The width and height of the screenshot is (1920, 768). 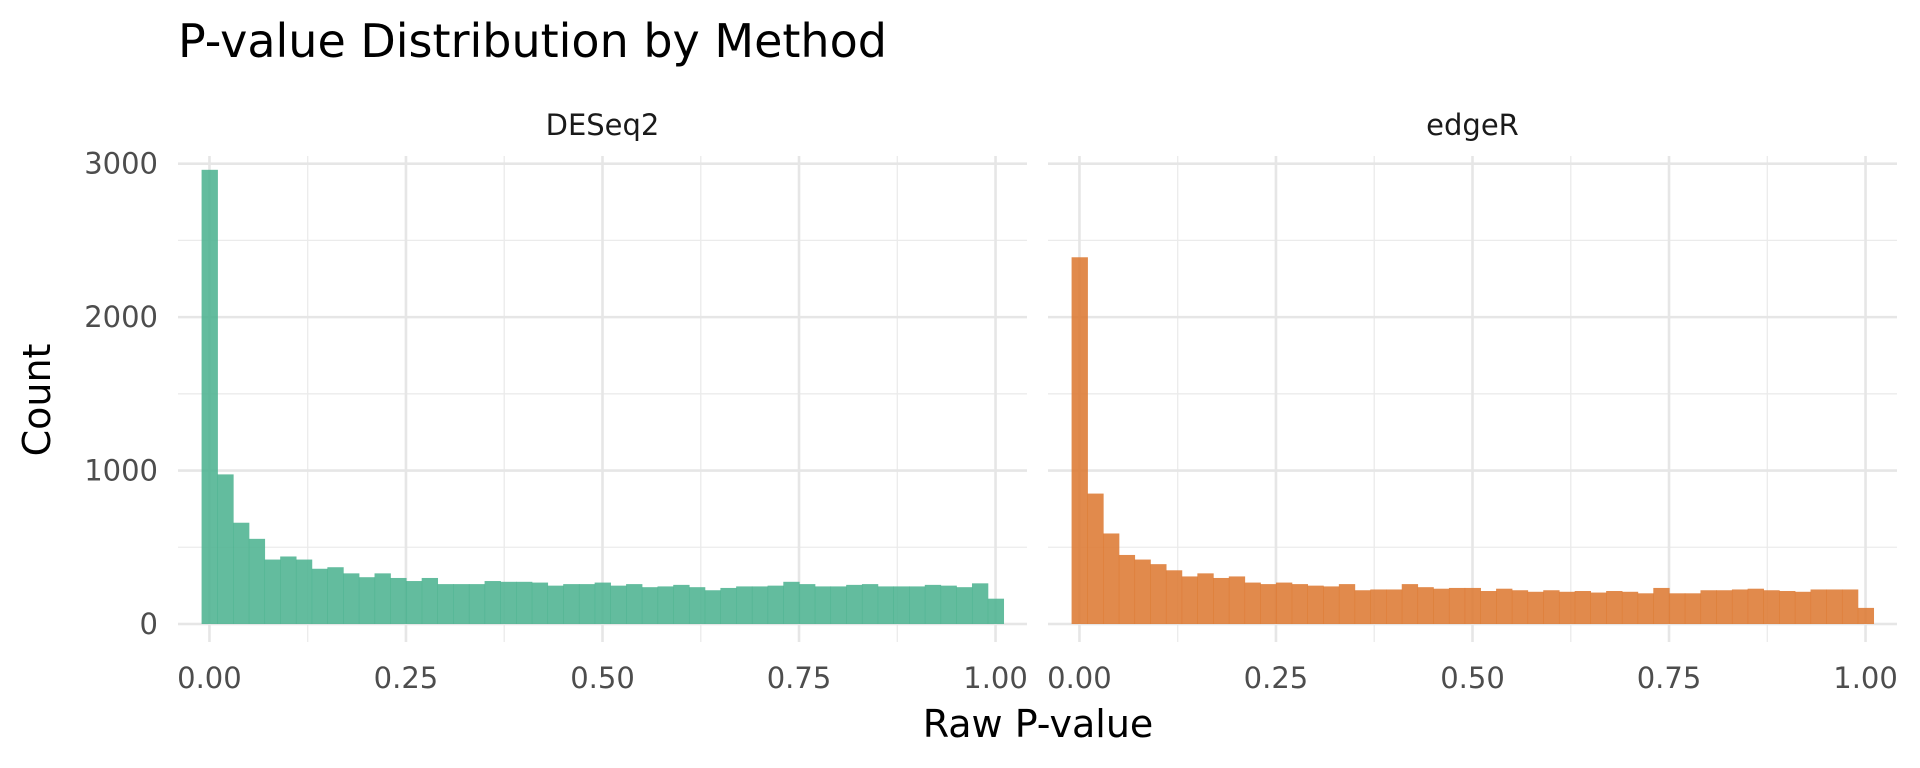 What do you see at coordinates (121, 317) in the screenshot?
I see `y-tick-label: 2000` at bounding box center [121, 317].